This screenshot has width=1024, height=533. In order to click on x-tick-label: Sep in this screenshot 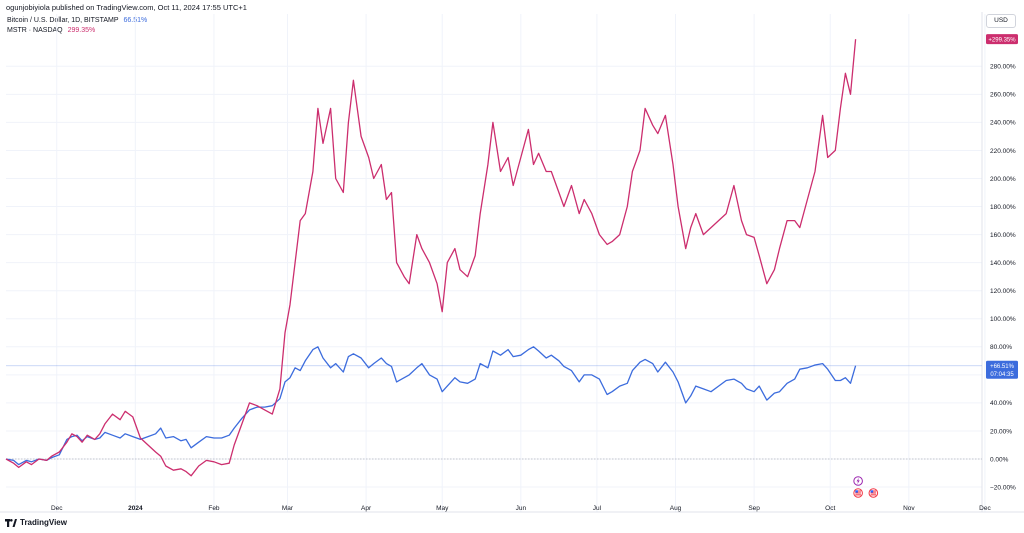, I will do `click(754, 508)`.